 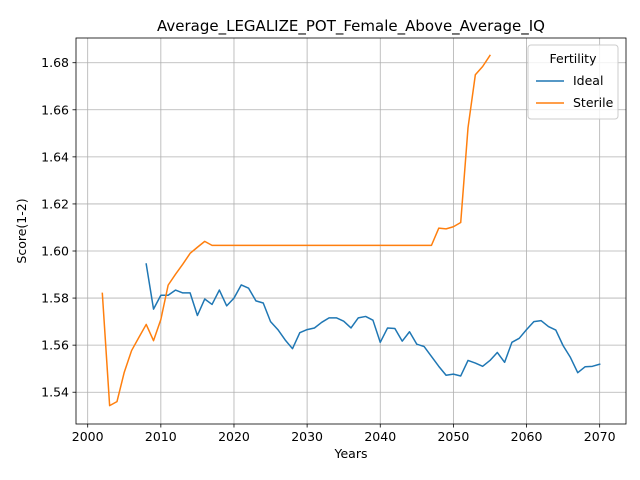 I want to click on legend-label-sterile: Sterile, so click(x=593, y=102).